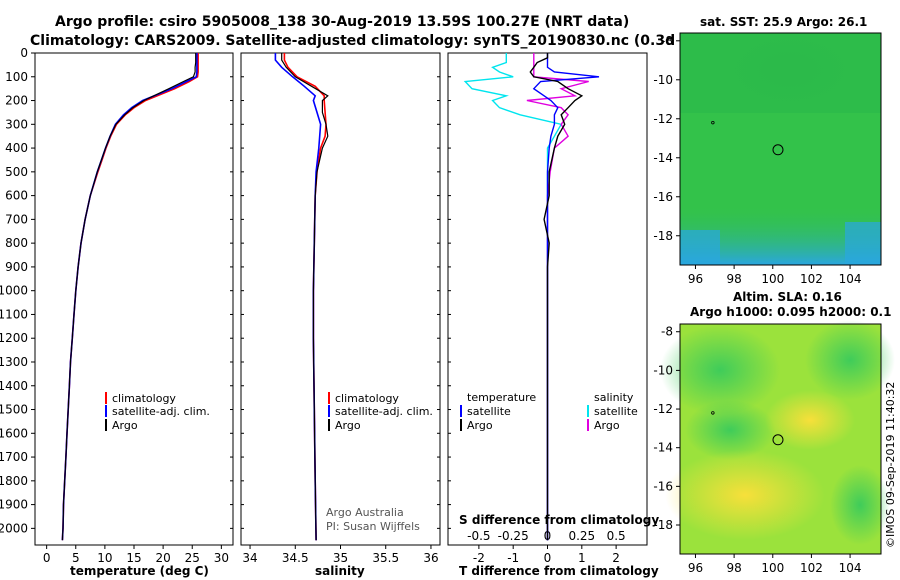  I want to click on depth-tick-label: 600, so click(16, 196).